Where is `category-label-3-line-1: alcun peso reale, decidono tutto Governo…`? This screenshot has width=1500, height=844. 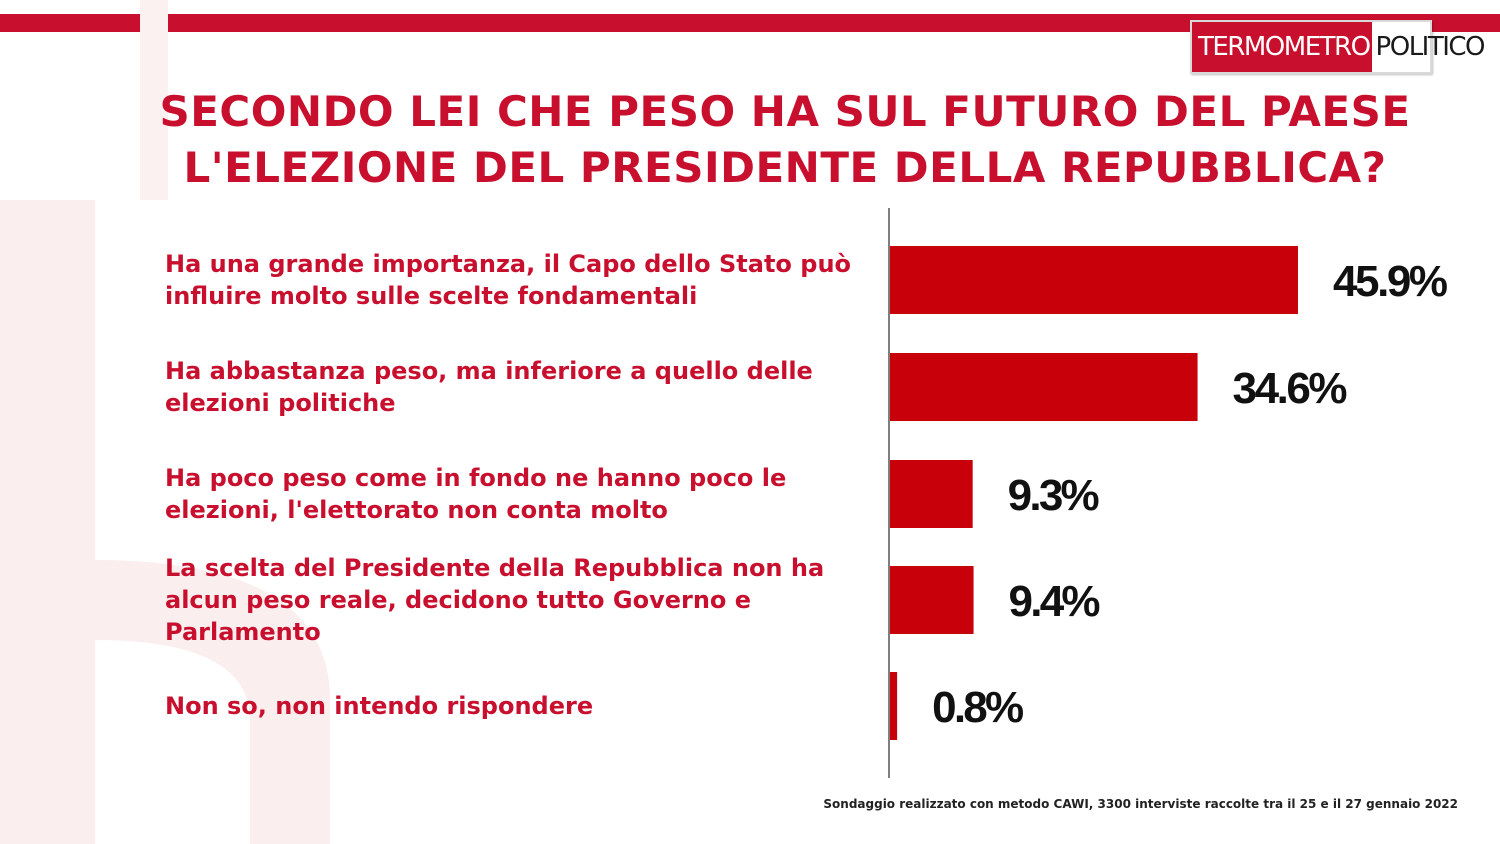
category-label-3-line-1: alcun peso reale, decidono tutto Governo… is located at coordinates (458, 600).